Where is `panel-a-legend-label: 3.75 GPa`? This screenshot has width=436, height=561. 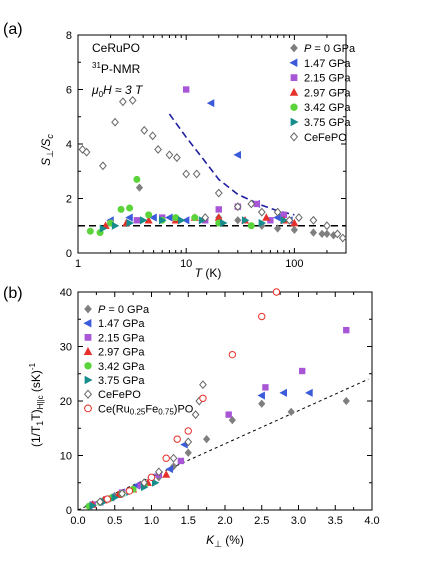
panel-a-legend-label: 3.75 GPa is located at coordinates (327, 123).